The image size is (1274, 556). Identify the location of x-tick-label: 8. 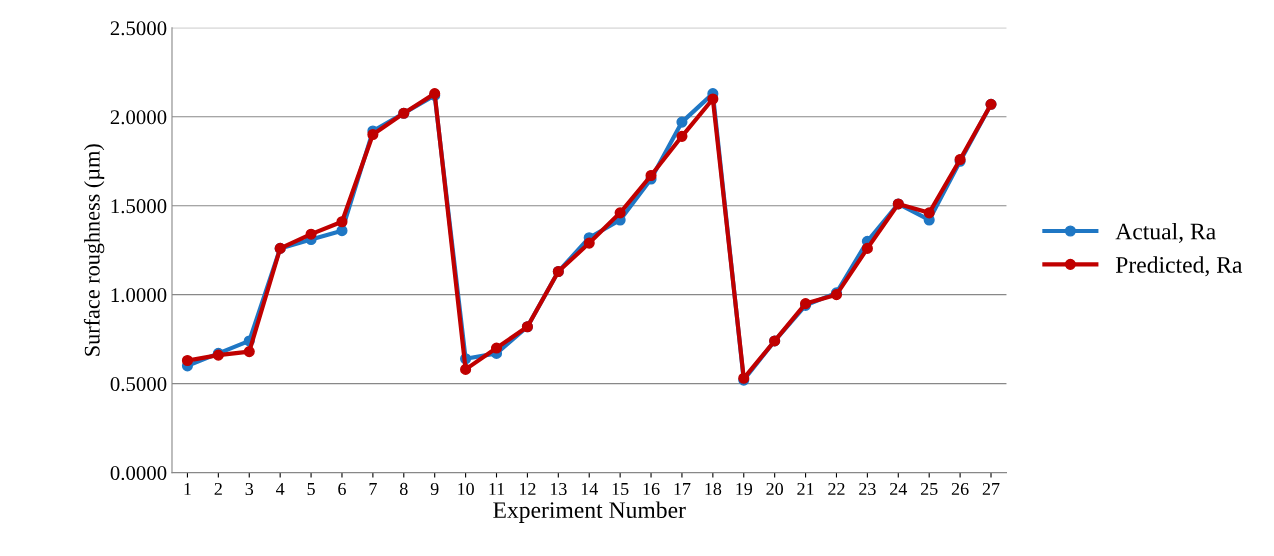
(403, 489).